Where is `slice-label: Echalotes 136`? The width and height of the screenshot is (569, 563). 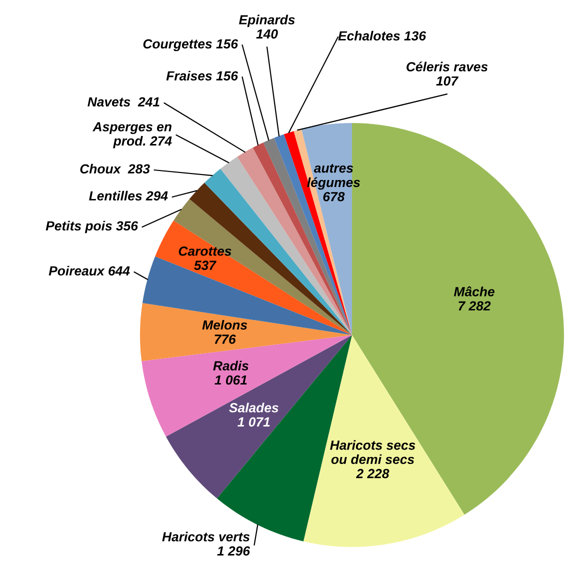 slice-label: Echalotes 136 is located at coordinates (382, 35).